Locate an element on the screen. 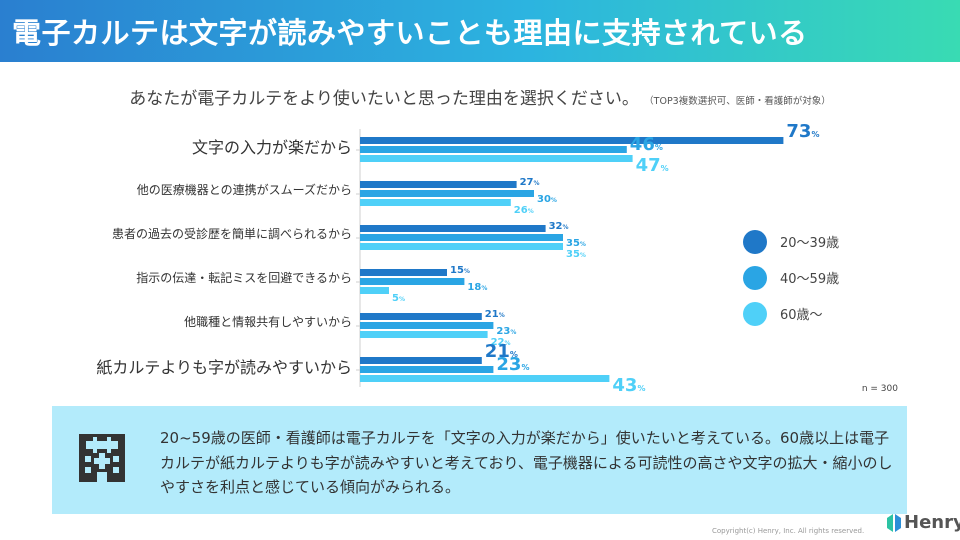 The height and width of the screenshot is (540, 960). title-banner: 電子カルテは文字が読みやすいことも理由に支持されている is located at coordinates (480, 31).